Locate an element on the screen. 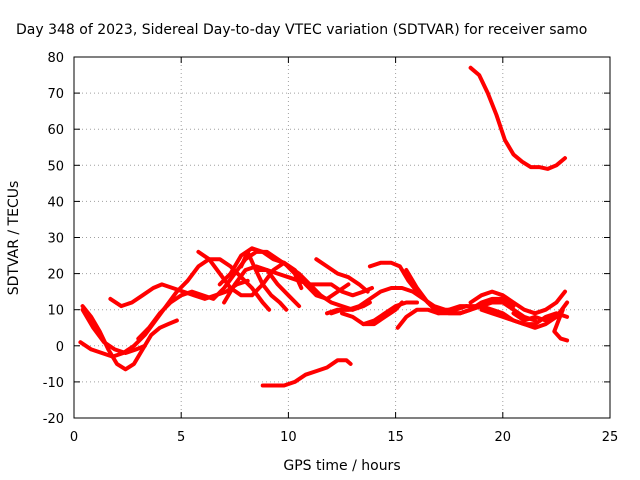 The width and height of the screenshot is (640, 480). y-tick-label: 60 is located at coordinates (55, 130).